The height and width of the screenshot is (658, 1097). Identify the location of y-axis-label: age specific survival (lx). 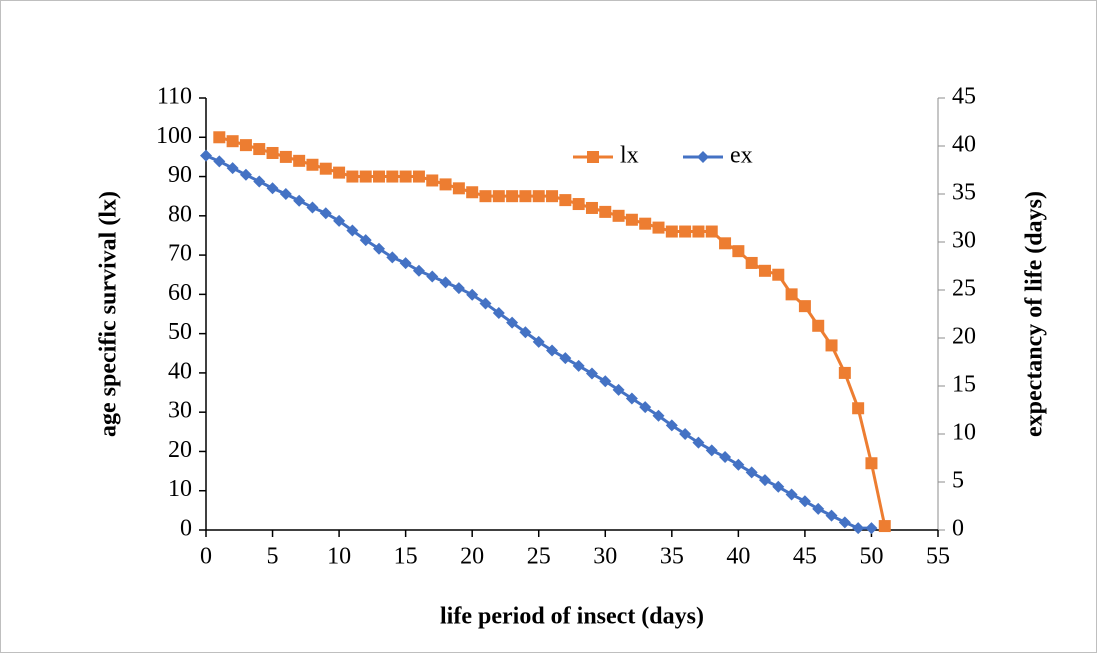
(109, 314).